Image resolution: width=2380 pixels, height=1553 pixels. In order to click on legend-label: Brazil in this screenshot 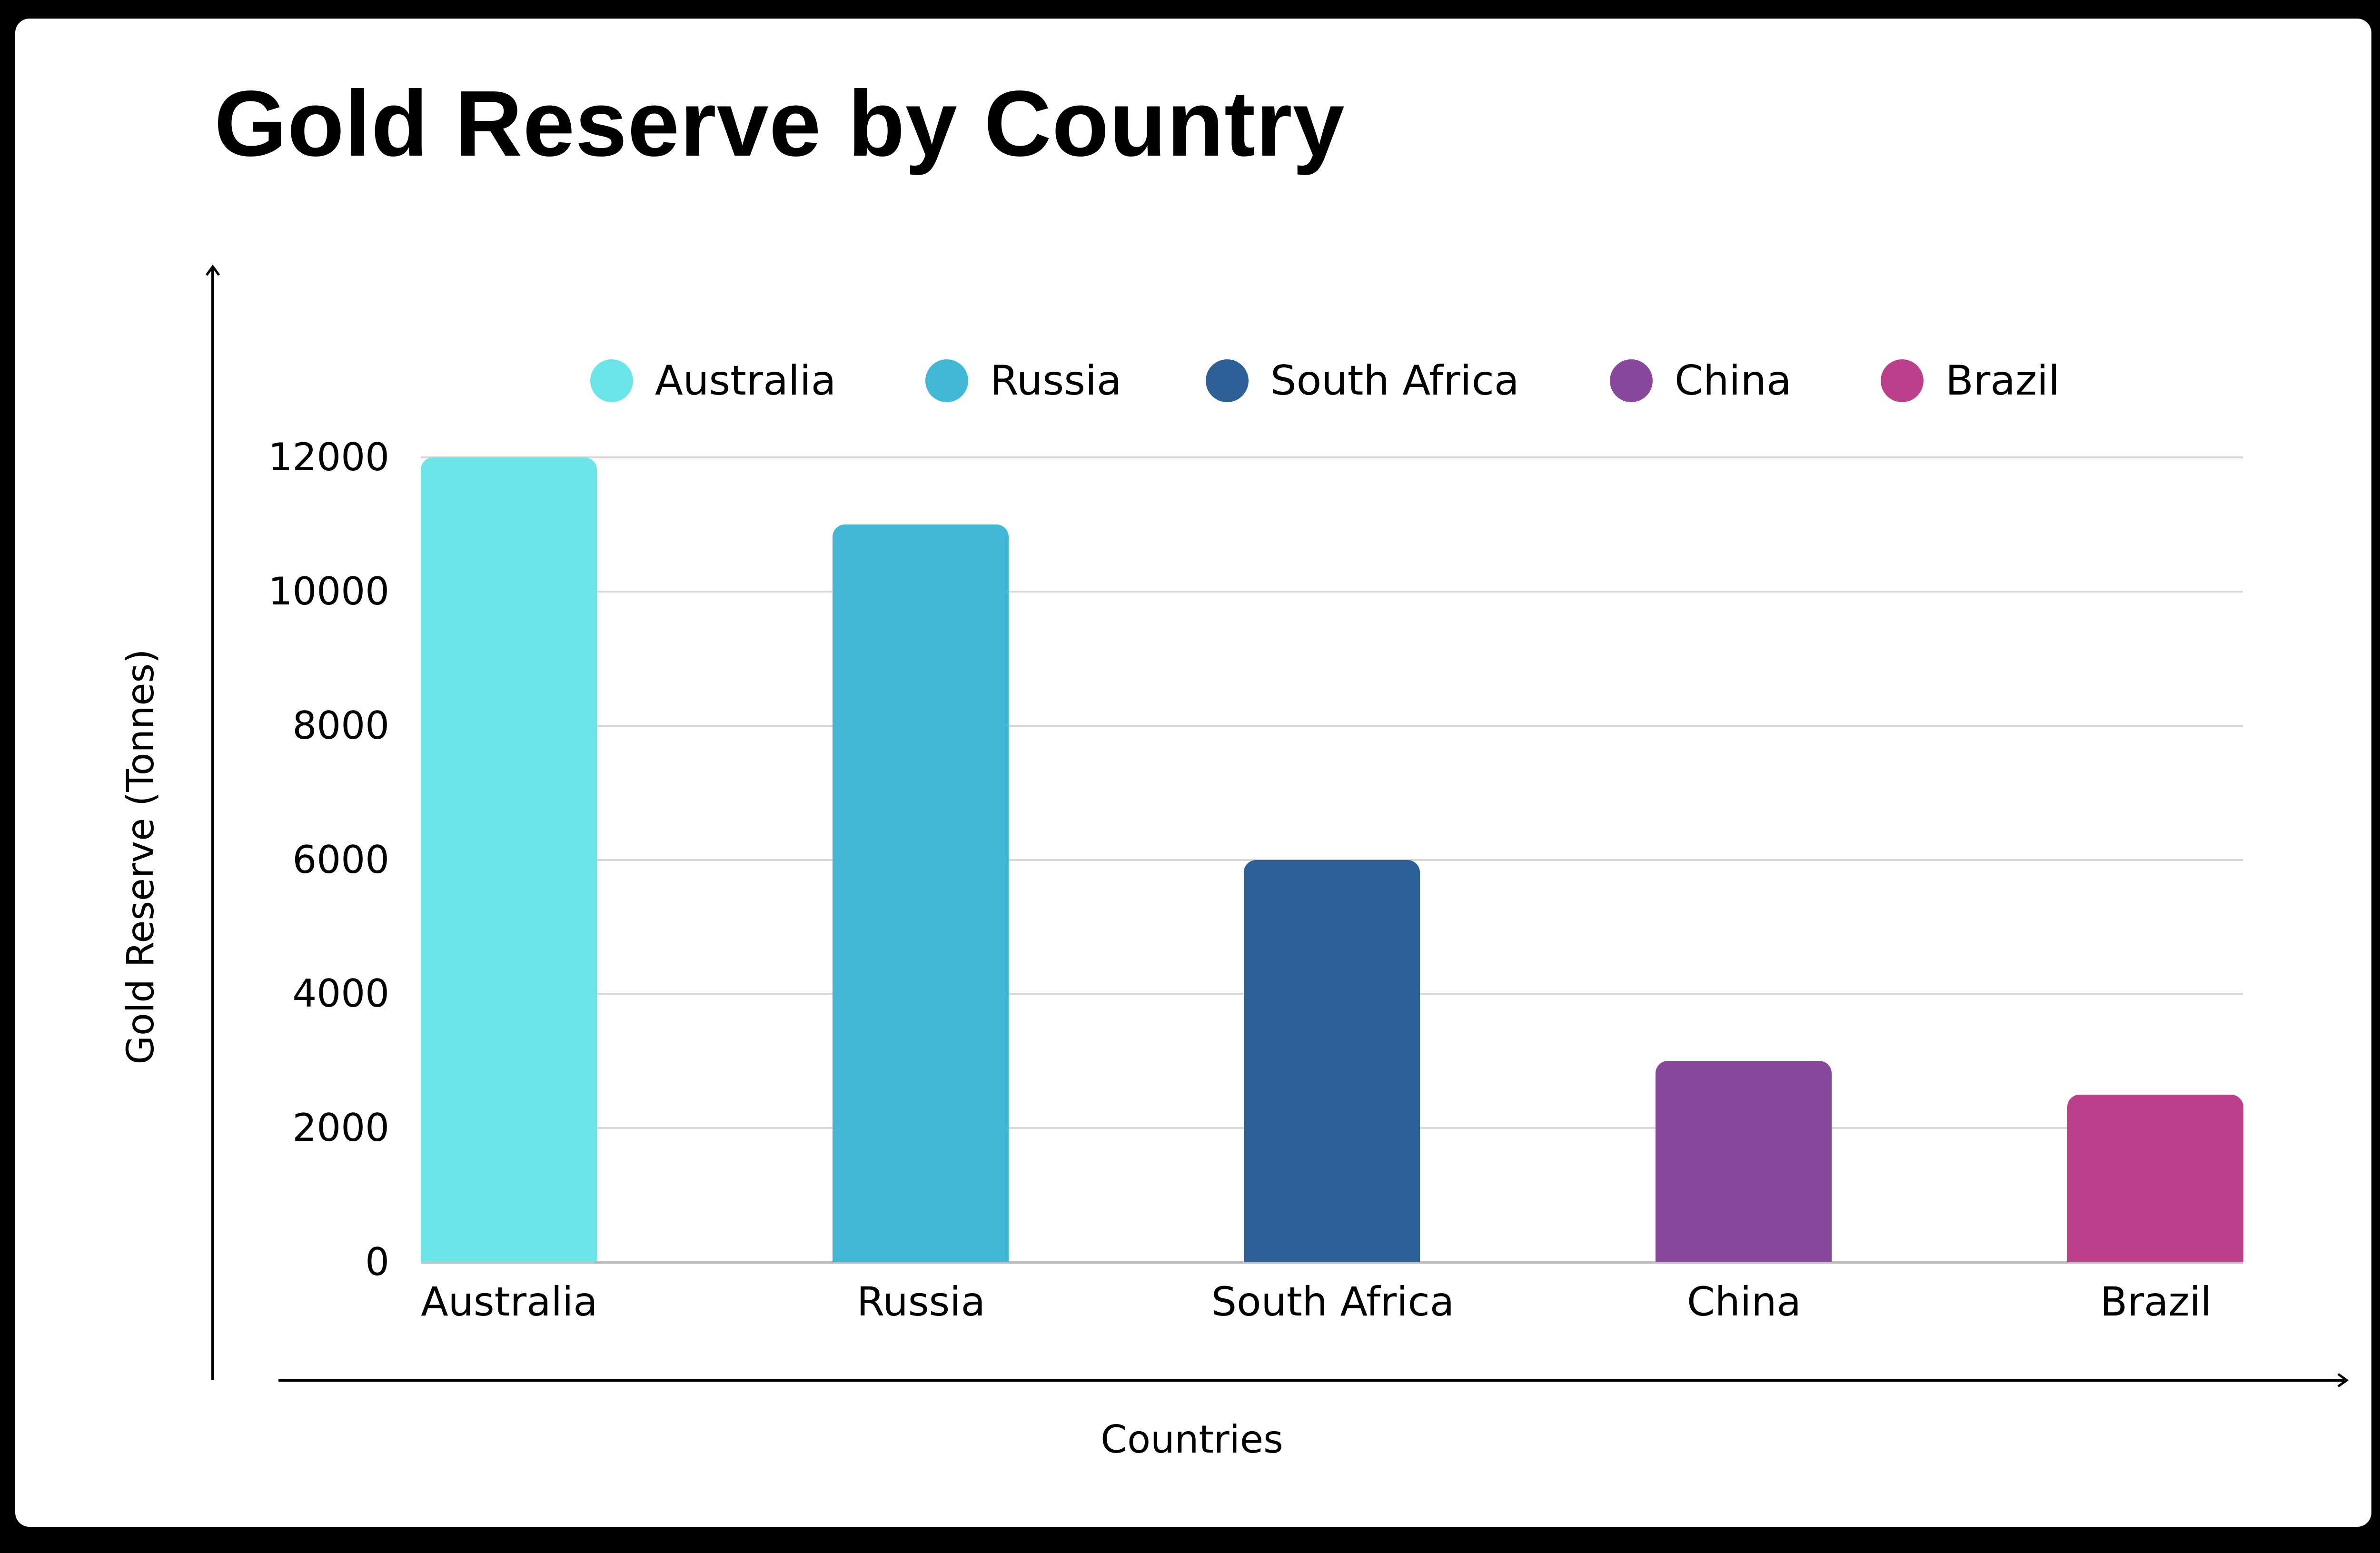, I will do `click(2002, 381)`.